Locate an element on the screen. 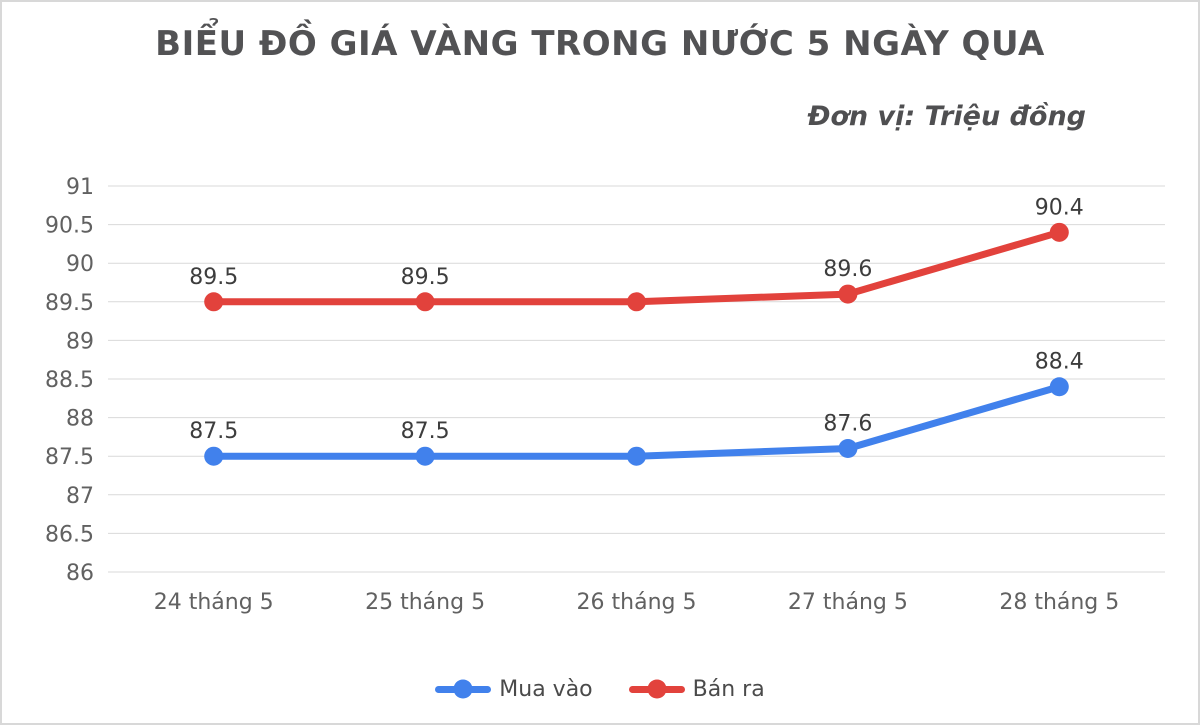 The width and height of the screenshot is (1200, 725). y-axis-tick-label: 90.5 is located at coordinates (69, 226).